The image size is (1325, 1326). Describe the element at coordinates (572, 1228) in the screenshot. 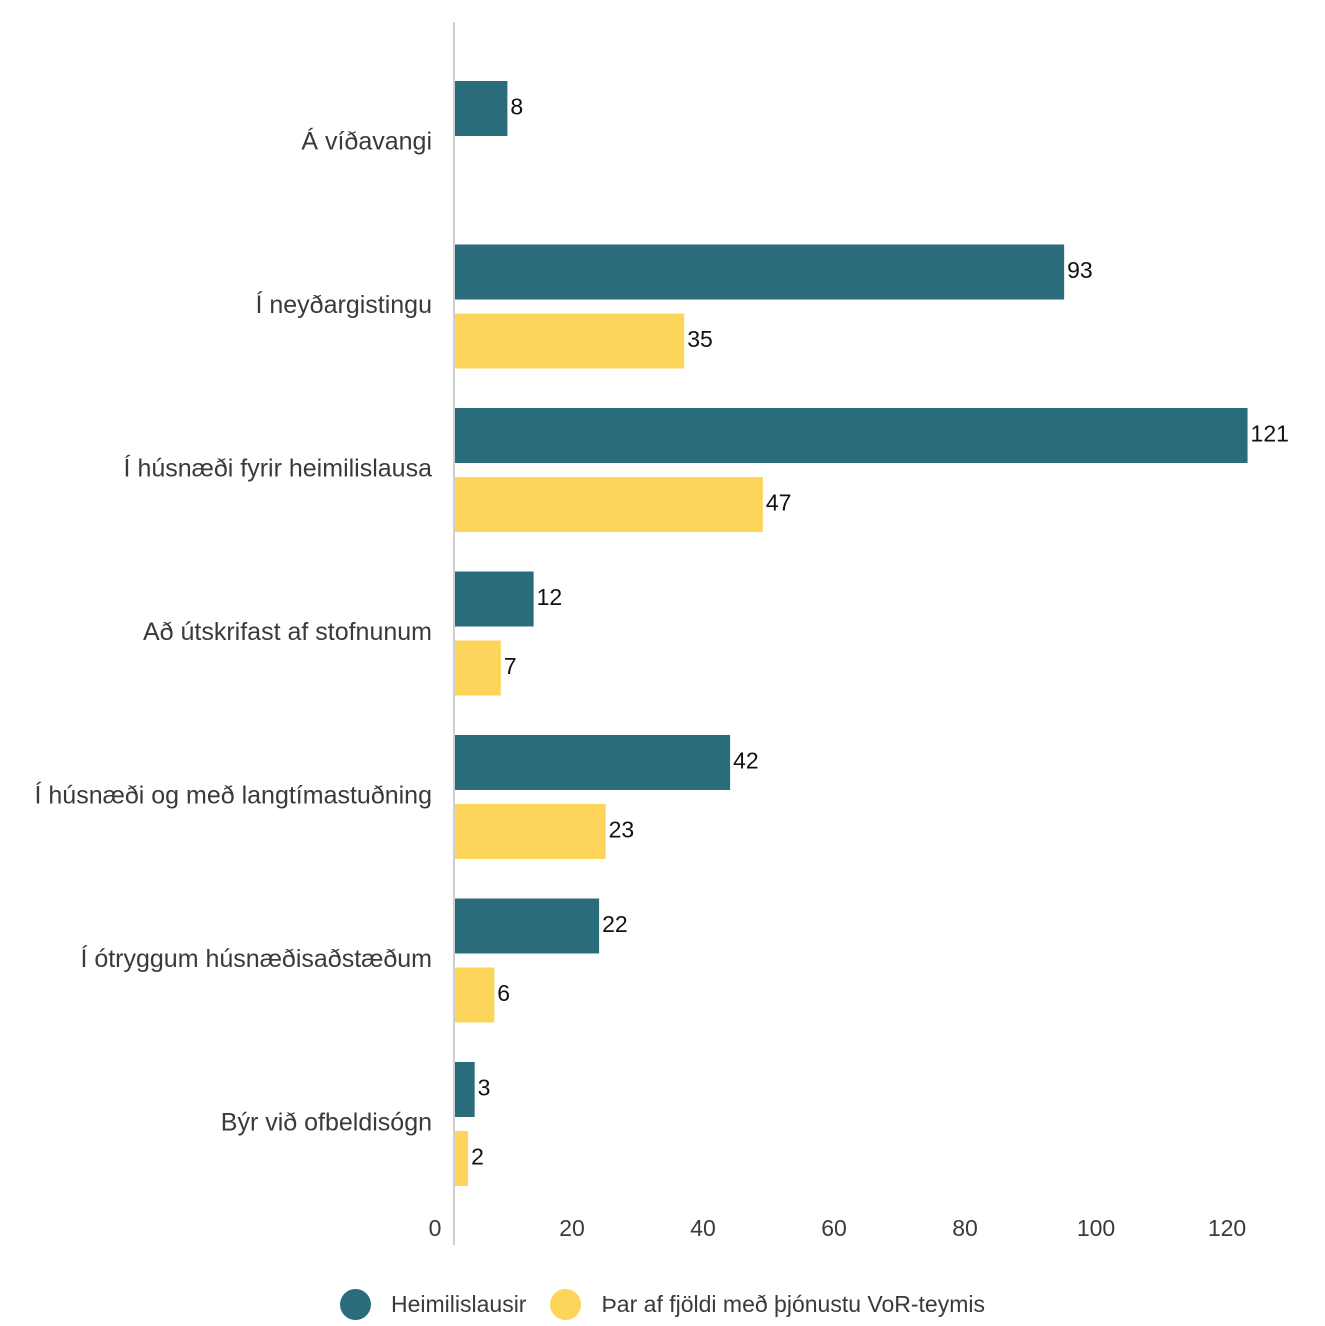

I see `x-tick-label: 20` at that location.